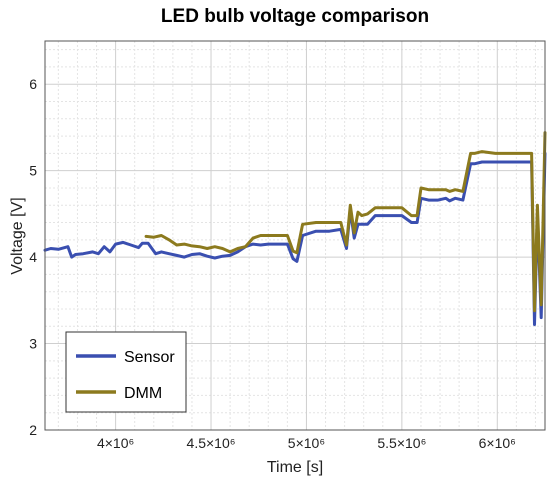 This screenshot has height=482, width=550. Describe the element at coordinates (33, 430) in the screenshot. I see `y-tick-label: 2` at that location.